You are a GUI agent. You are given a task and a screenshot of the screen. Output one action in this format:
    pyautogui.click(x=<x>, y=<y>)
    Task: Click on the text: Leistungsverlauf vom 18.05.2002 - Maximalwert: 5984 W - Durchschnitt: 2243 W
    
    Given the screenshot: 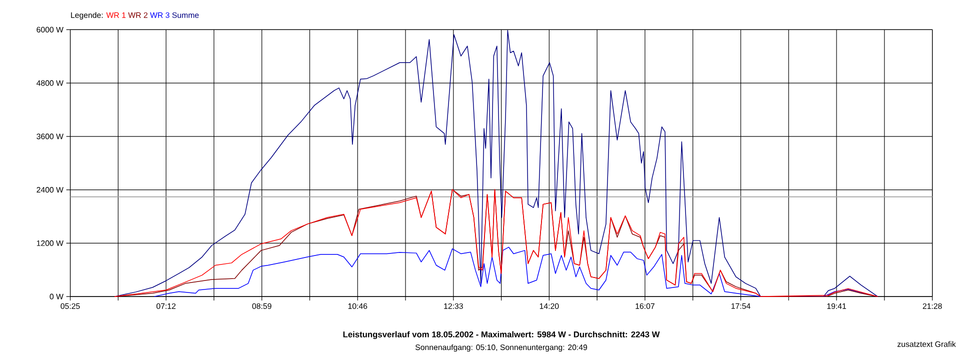 What is the action you would take?
    pyautogui.click(x=501, y=335)
    